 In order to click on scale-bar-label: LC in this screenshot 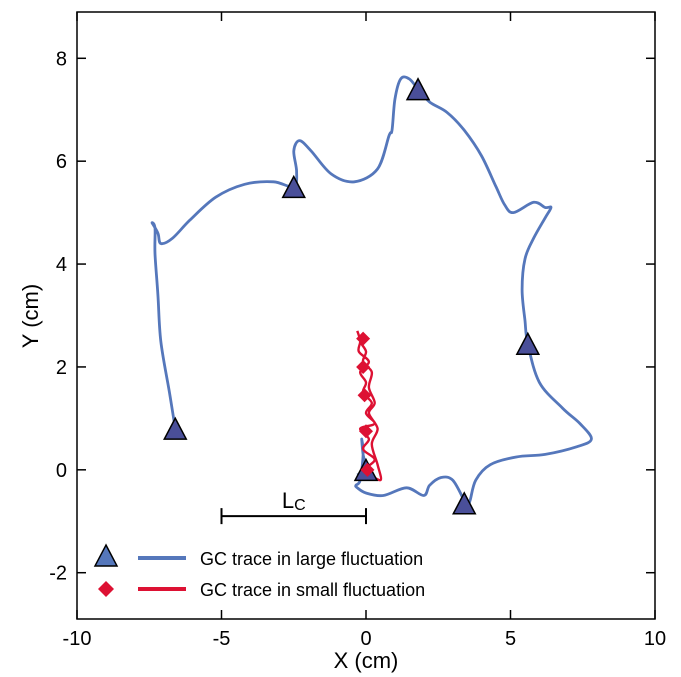, I will do `click(294, 501)`.